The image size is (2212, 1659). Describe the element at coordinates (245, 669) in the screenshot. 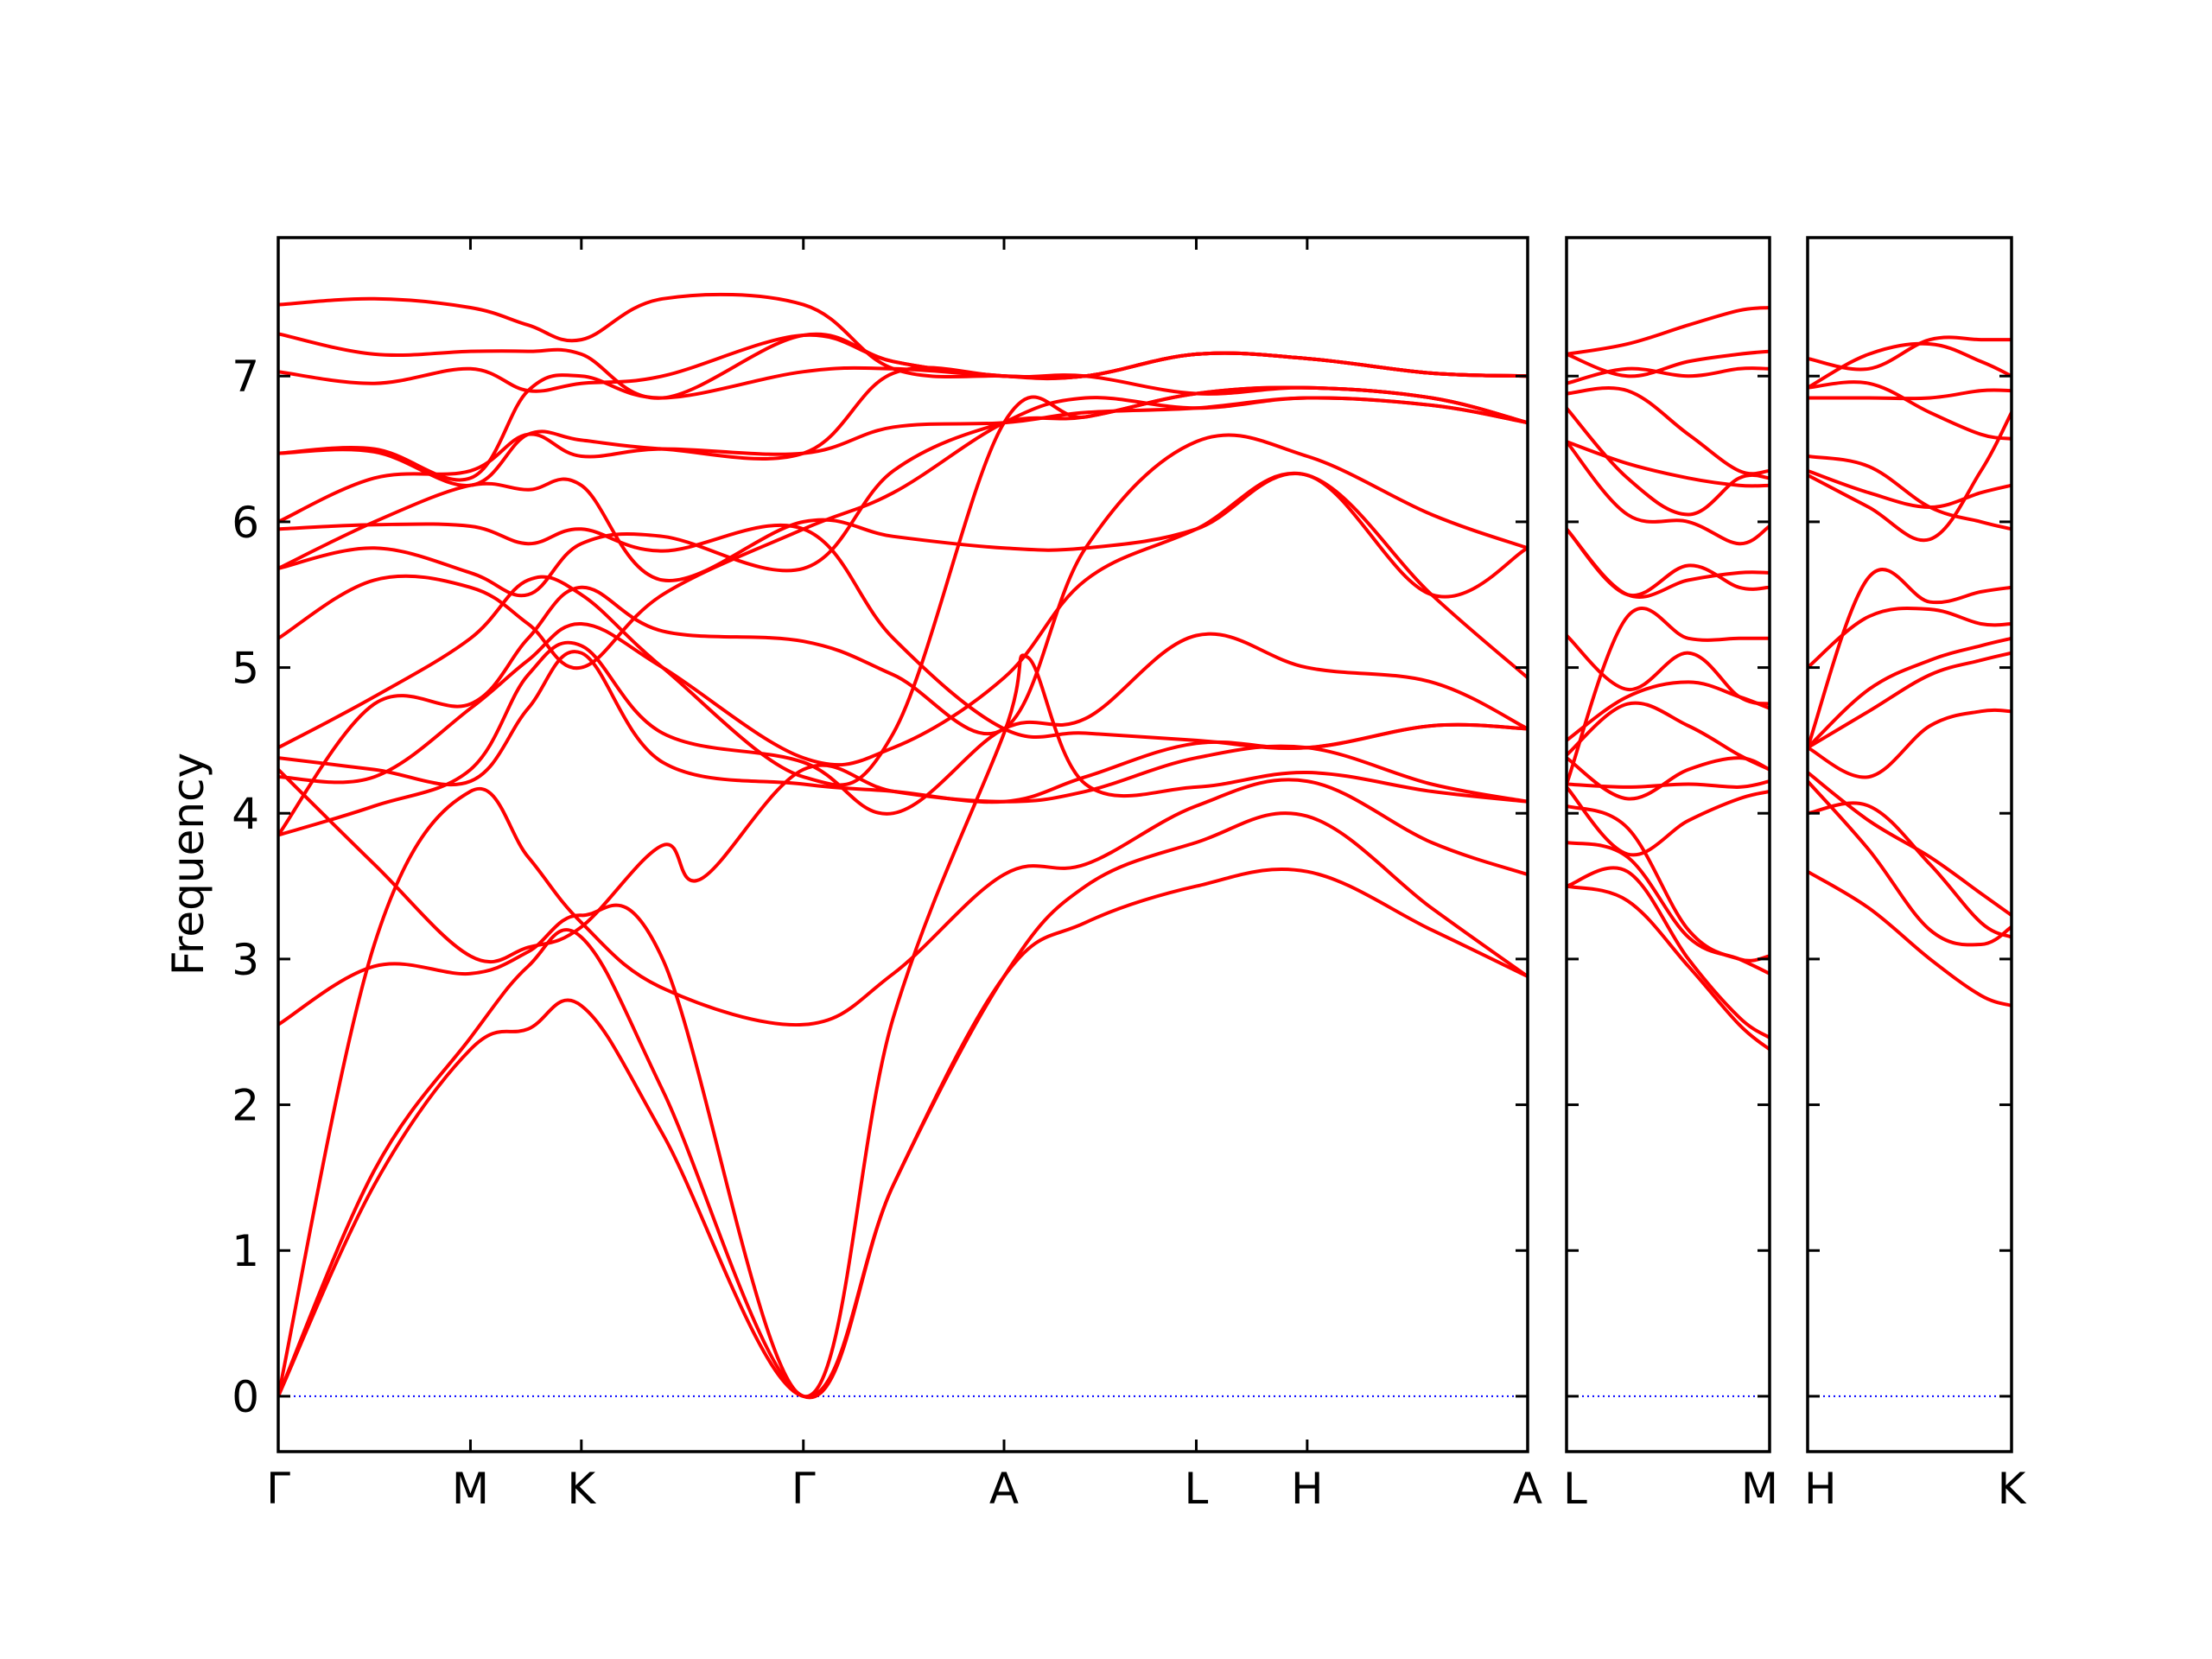

I see `y-tick-label: 5` at that location.